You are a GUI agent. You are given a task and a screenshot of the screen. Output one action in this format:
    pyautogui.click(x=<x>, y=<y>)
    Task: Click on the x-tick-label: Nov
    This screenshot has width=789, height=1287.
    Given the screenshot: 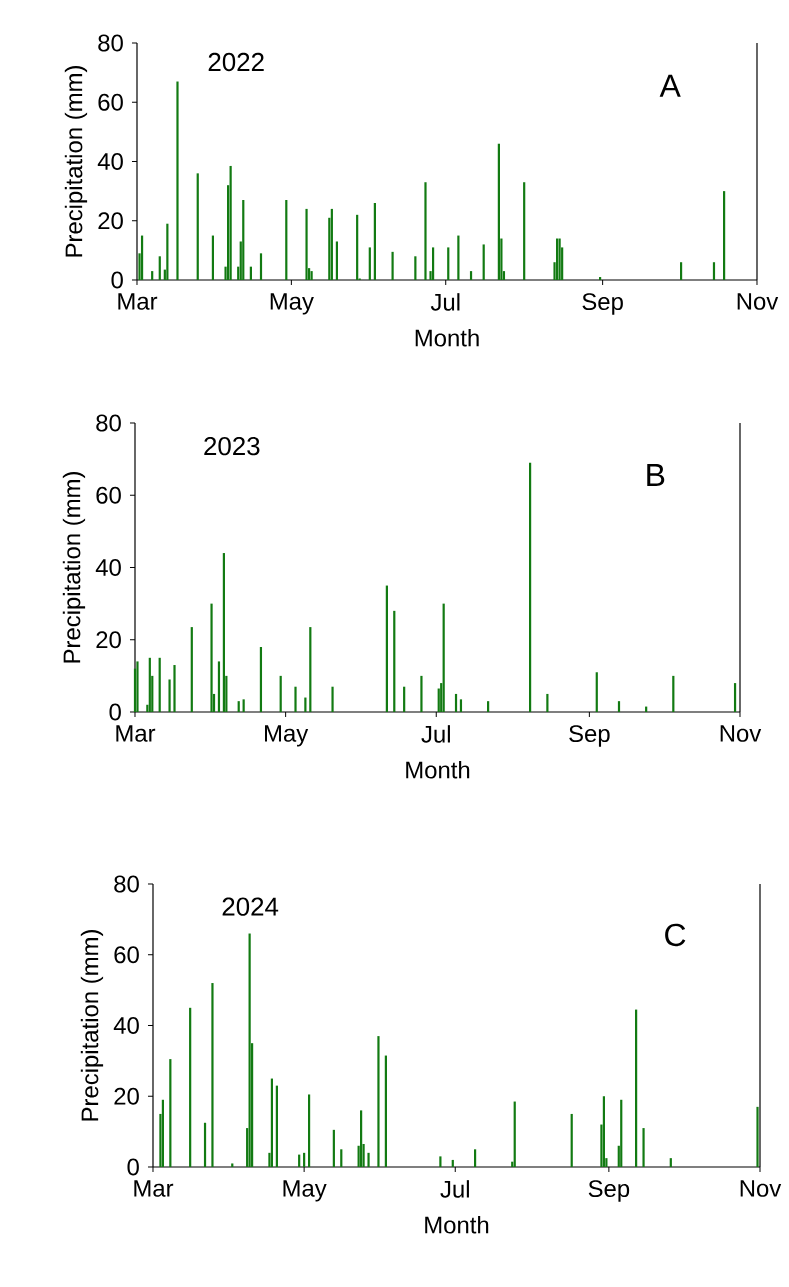 What is the action you would take?
    pyautogui.click(x=741, y=733)
    